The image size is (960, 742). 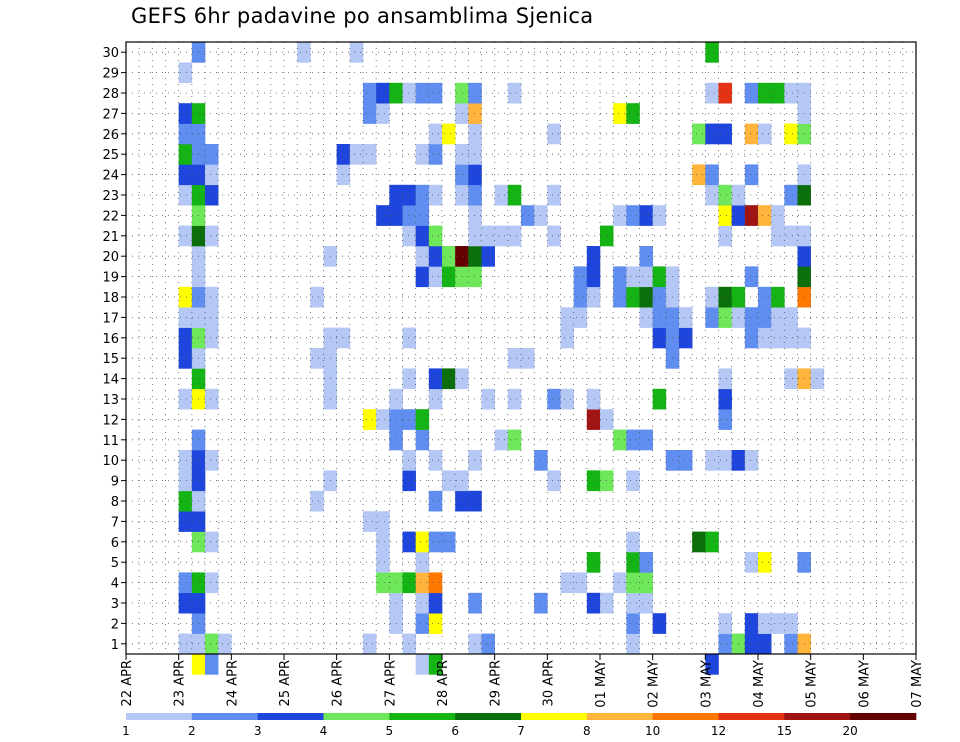 I want to click on colorbar-label: 15, so click(x=784, y=731).